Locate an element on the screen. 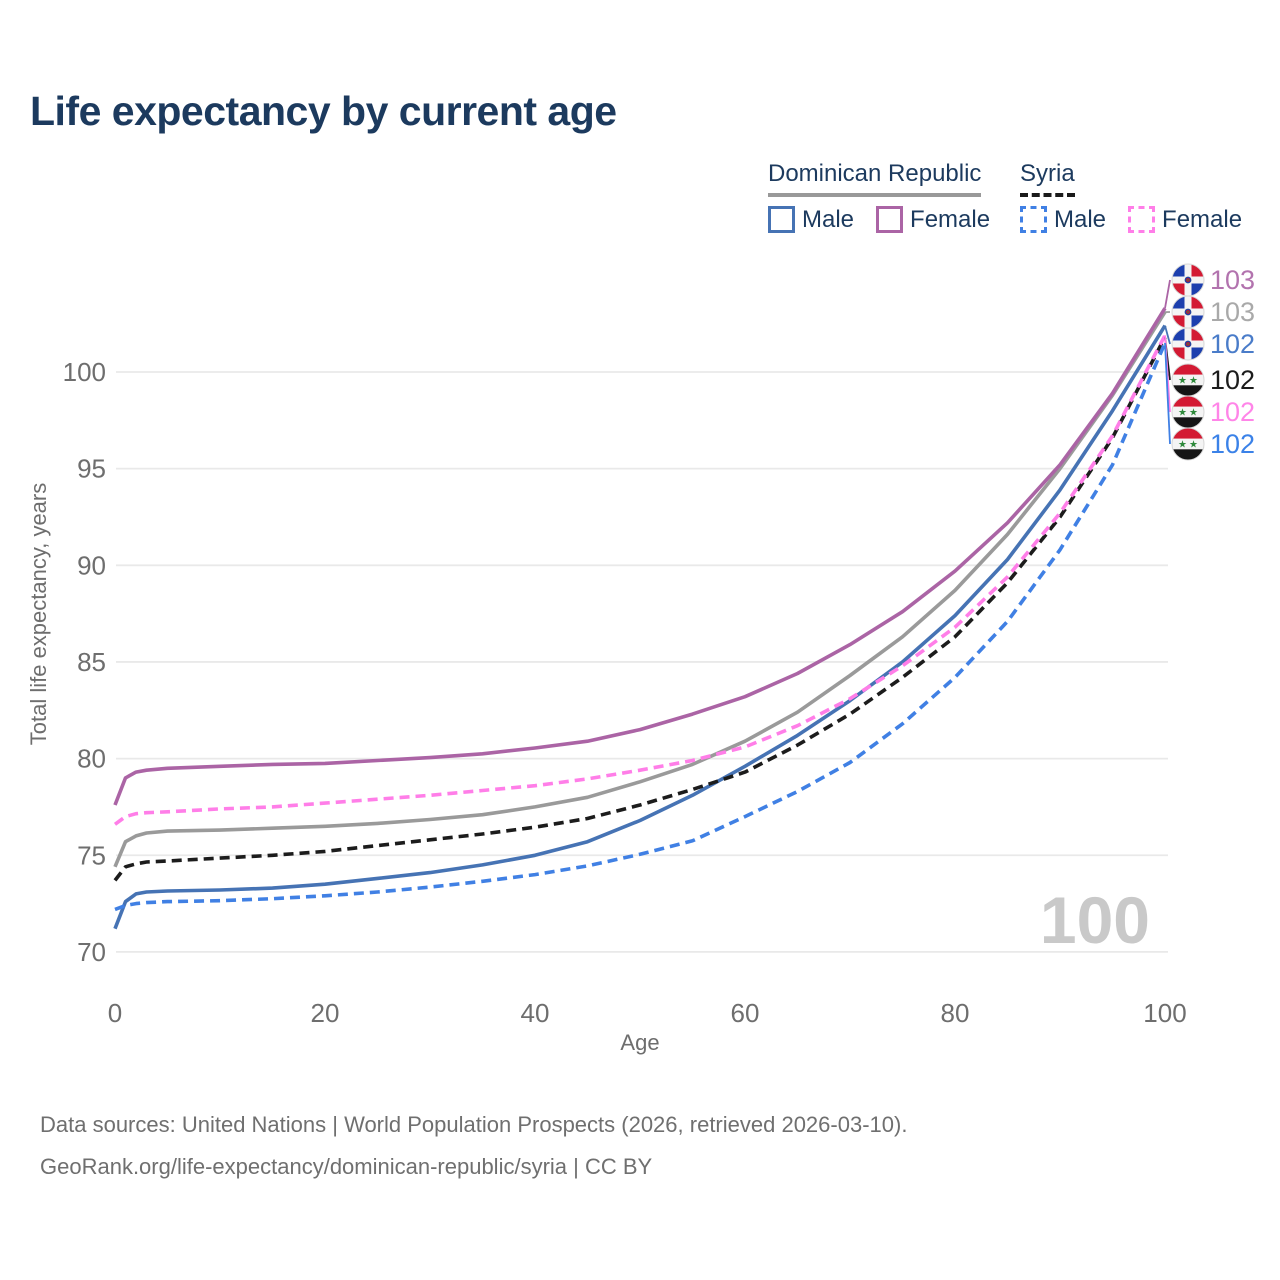 This screenshot has width=1280, height=1280. legend-country-dominican-republic: Dominican Republic is located at coordinates (875, 178).